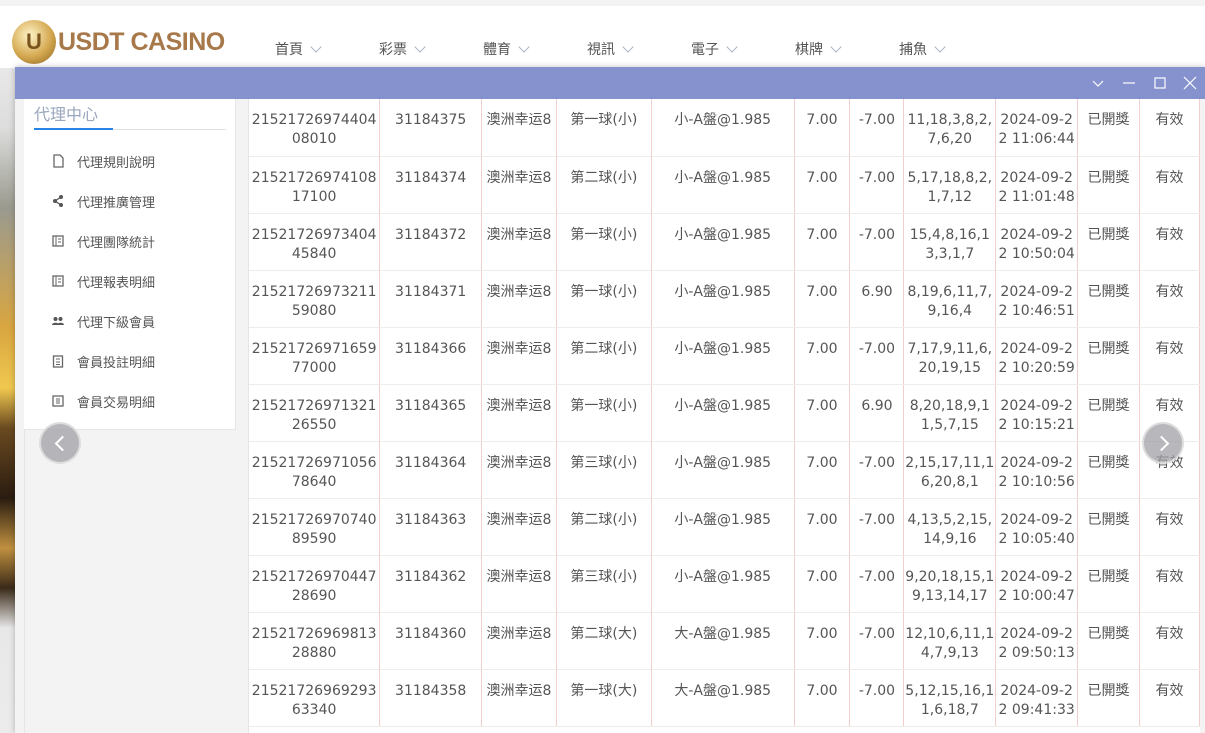 This screenshot has width=1205, height=733. Describe the element at coordinates (289, 50) in the screenshot. I see `nav-label: 首頁` at that location.